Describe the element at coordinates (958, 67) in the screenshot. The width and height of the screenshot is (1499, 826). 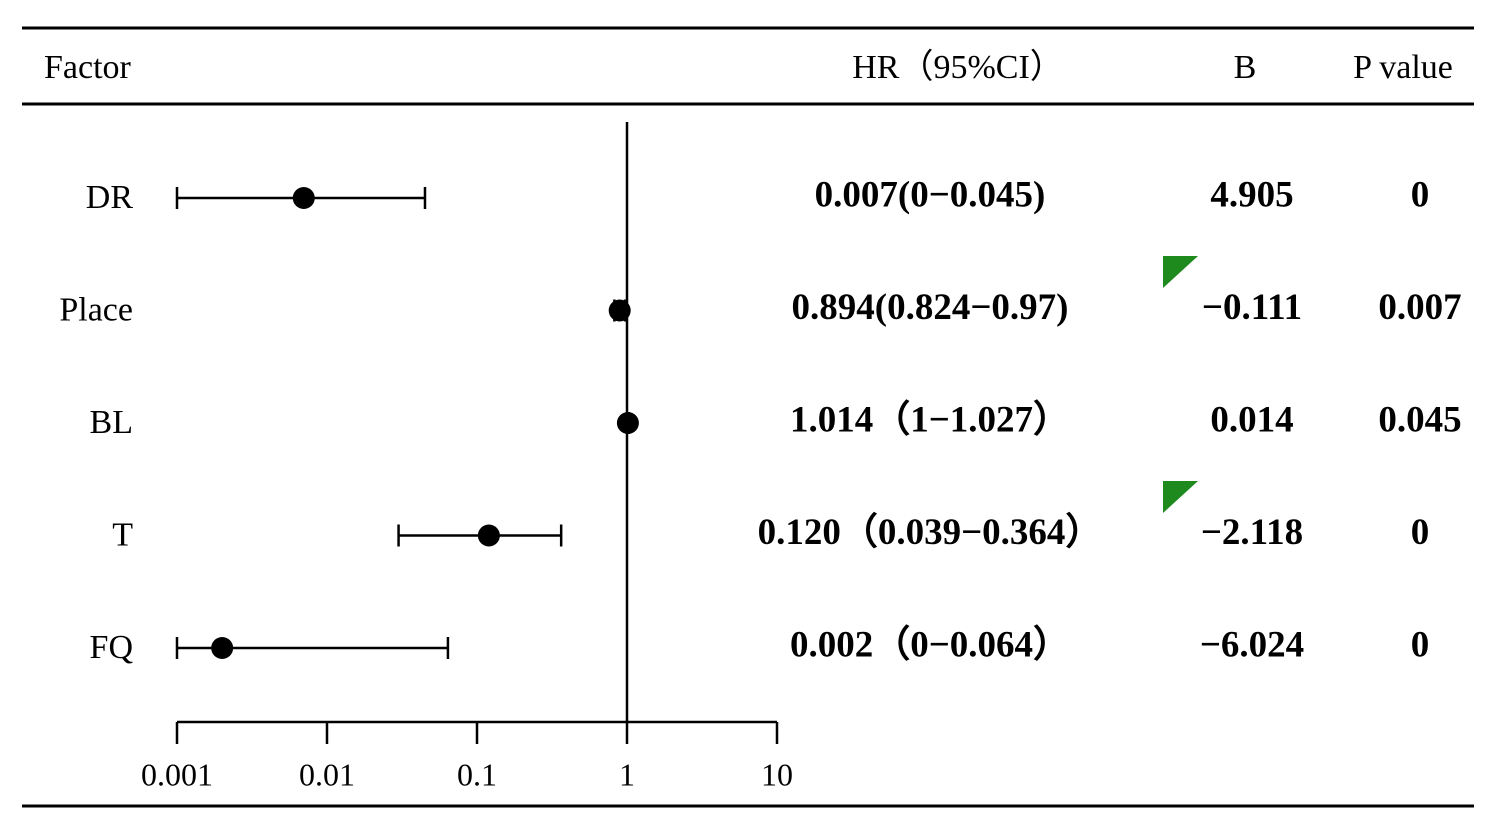
I see `header-hr: HR（95%CI）` at that location.